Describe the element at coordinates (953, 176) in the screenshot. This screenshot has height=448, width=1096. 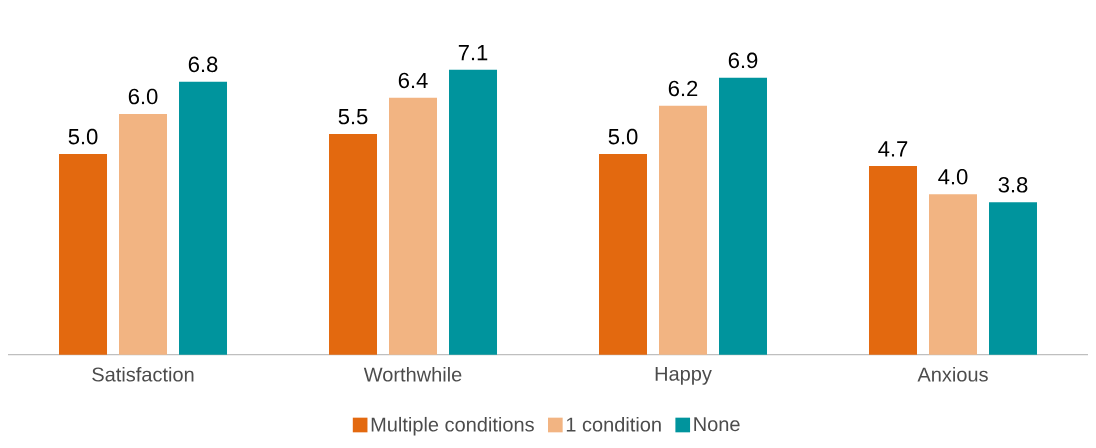
I see `data-label: 4.0` at that location.